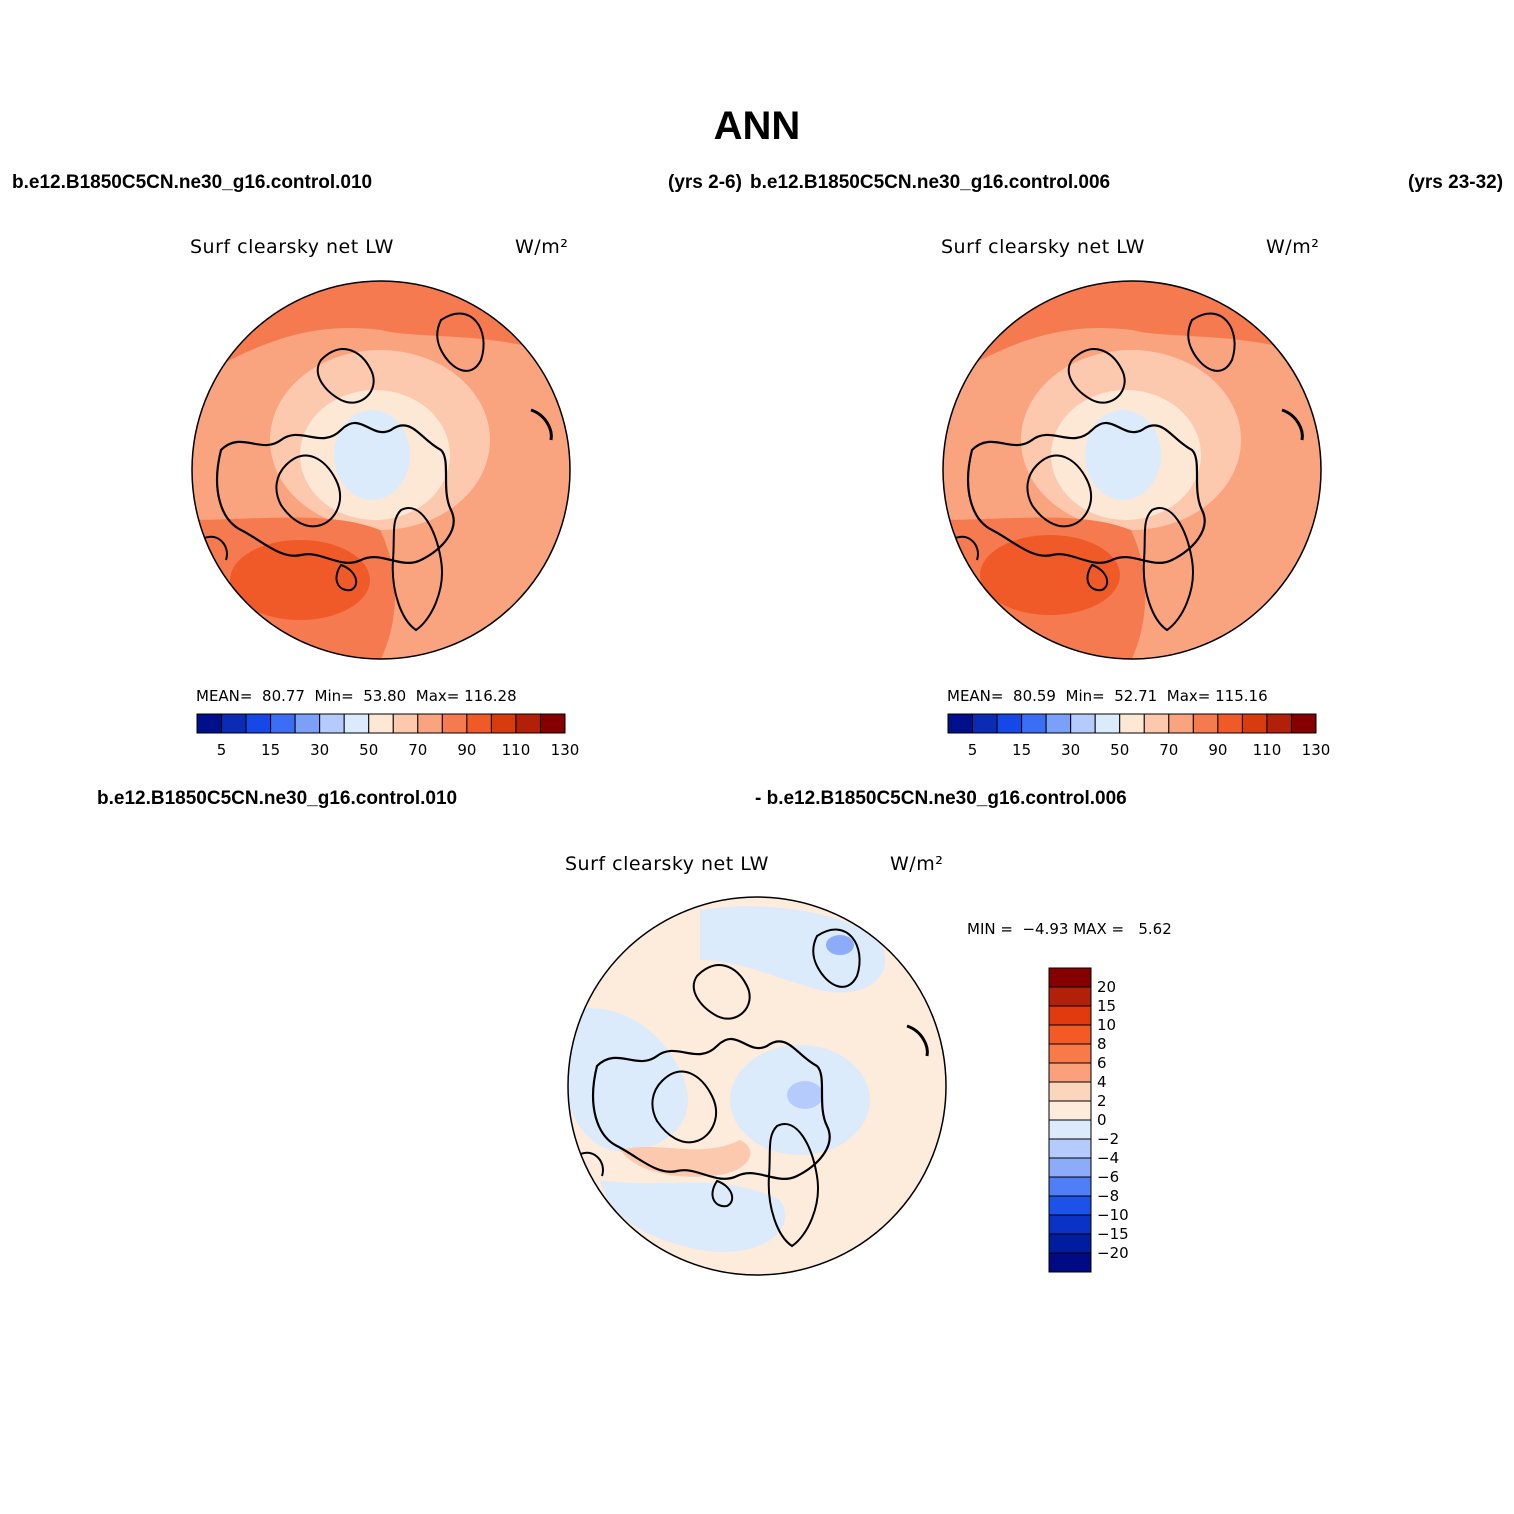 The image size is (1514, 1514). Describe the element at coordinates (1293, 247) in the screenshot. I see `panel-b-units: W/m²` at that location.